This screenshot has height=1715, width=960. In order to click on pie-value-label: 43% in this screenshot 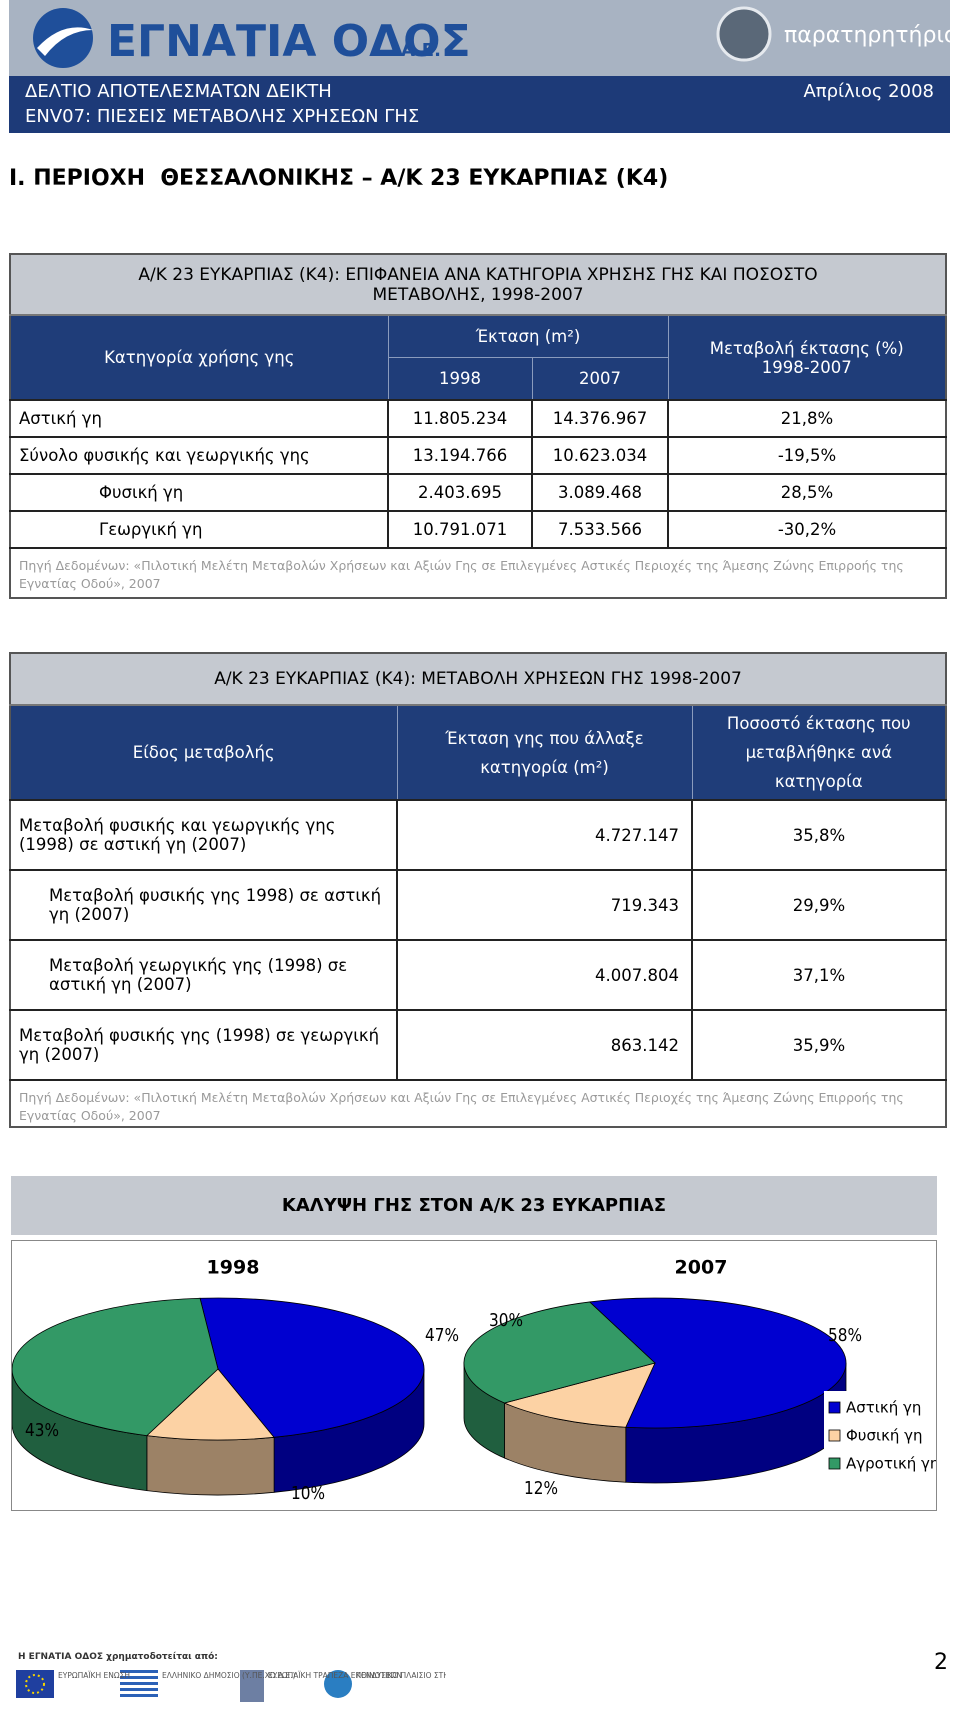, I will do `click(42, 1430)`.